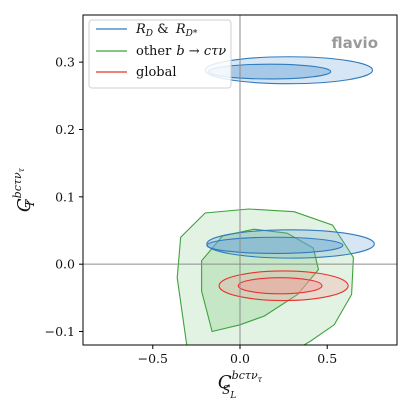 This screenshot has width=415, height=413. I want to click on x-tick-label: 0.0, so click(240, 358).